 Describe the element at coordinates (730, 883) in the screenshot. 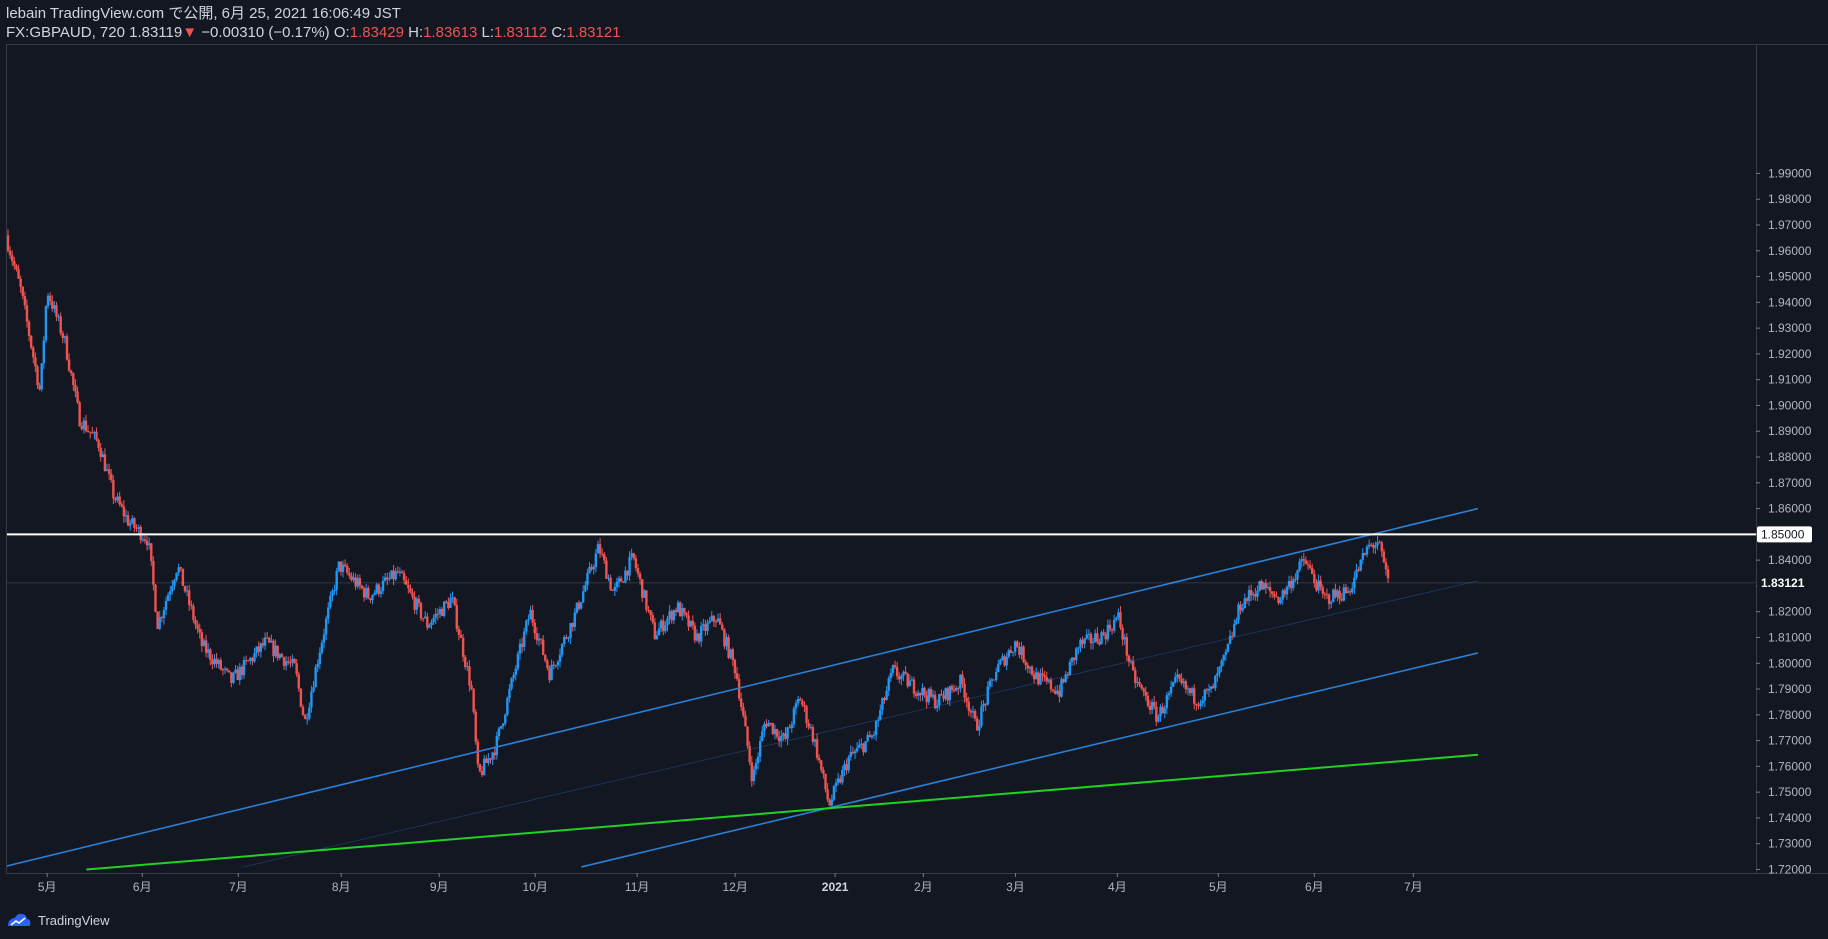

I see `time-axis: 5月 6月 7月 8月 9月 10月 11月 12月 2021 2月 3月 4月 5月 6月 7月` at that location.